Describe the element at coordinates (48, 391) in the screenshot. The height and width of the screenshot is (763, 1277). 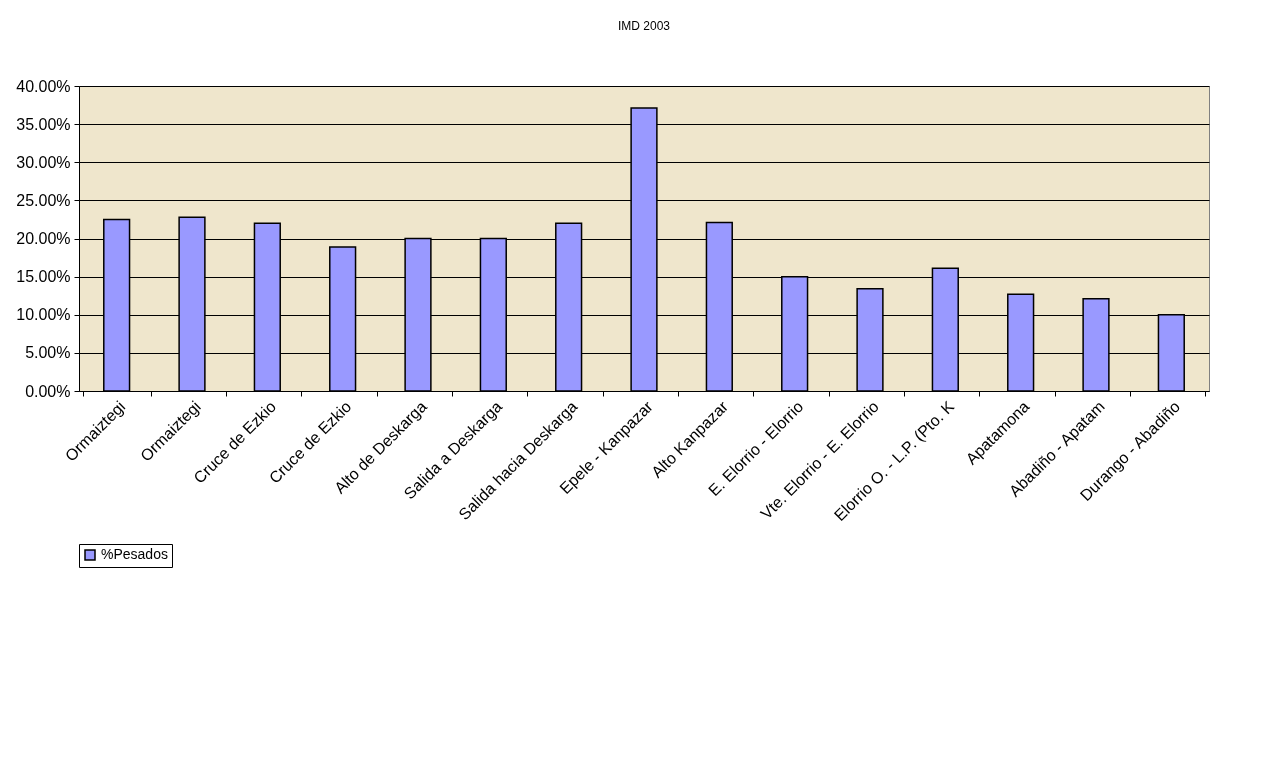
I see `y-tick-label: 0.00%` at that location.